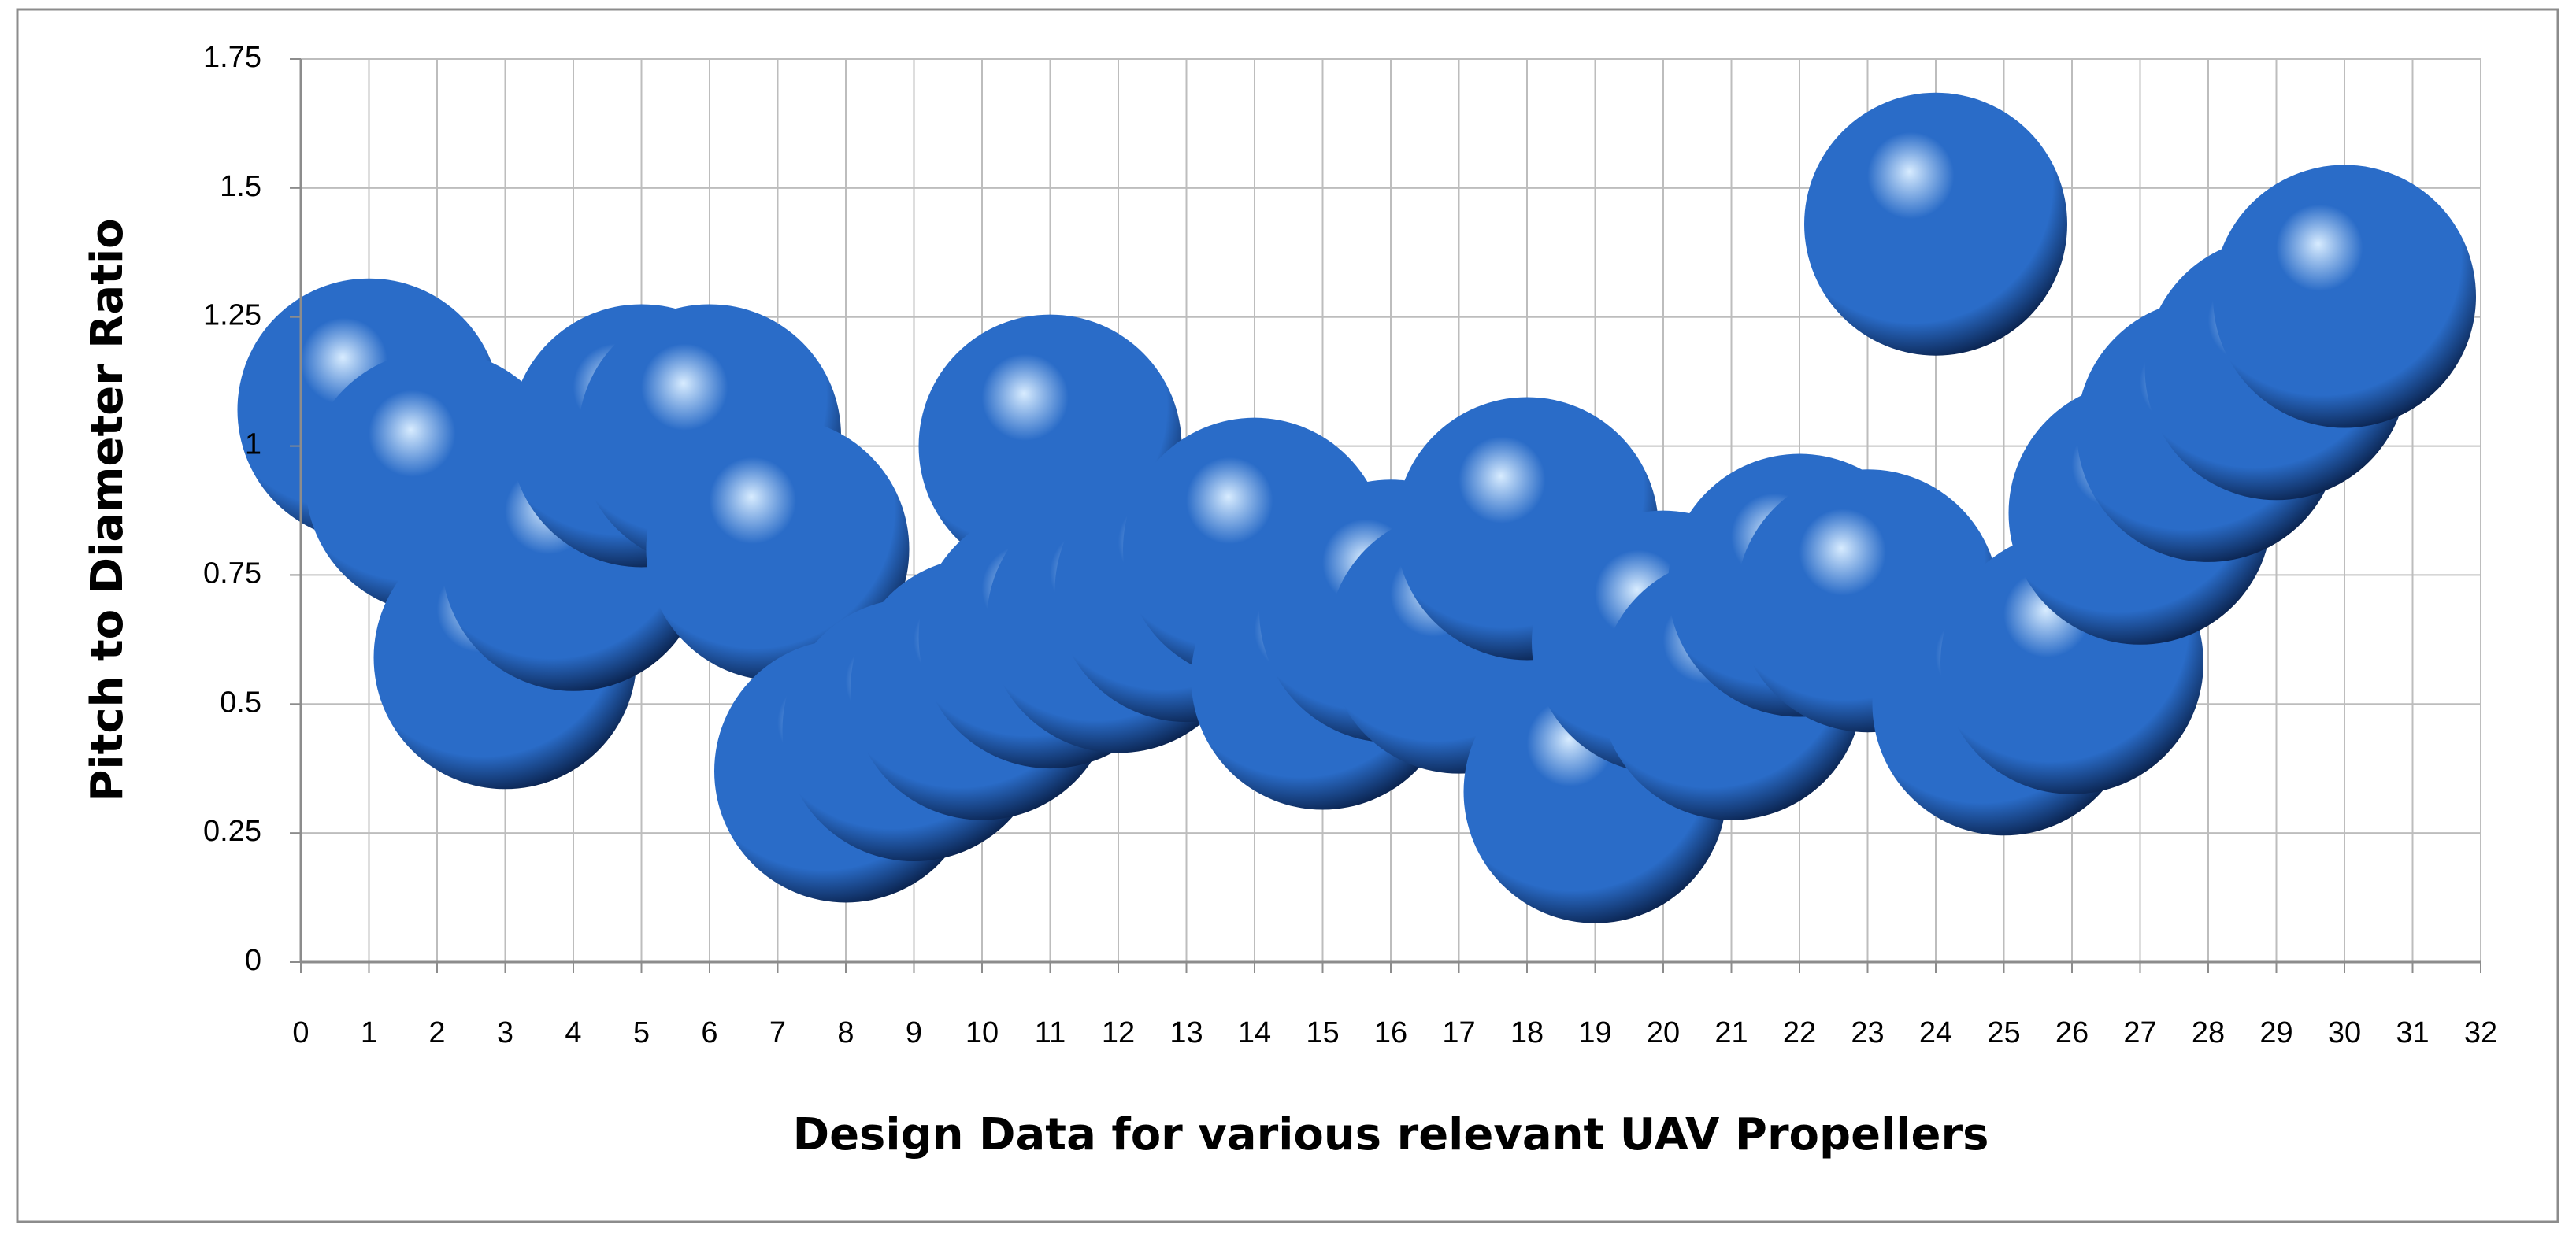  Describe the element at coordinates (2208, 1032) in the screenshot. I see `x-tick-label: 28` at that location.